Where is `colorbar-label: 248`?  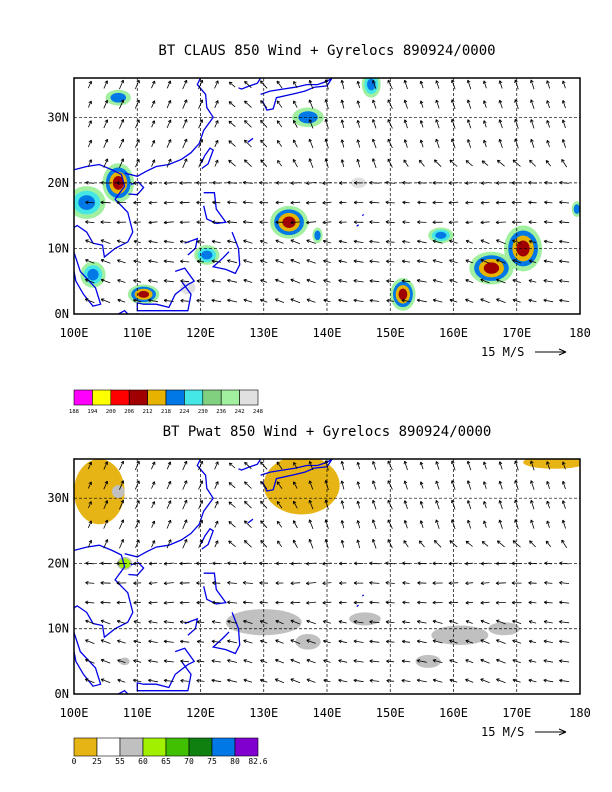 colorbar-label: 248 is located at coordinates (258, 412).